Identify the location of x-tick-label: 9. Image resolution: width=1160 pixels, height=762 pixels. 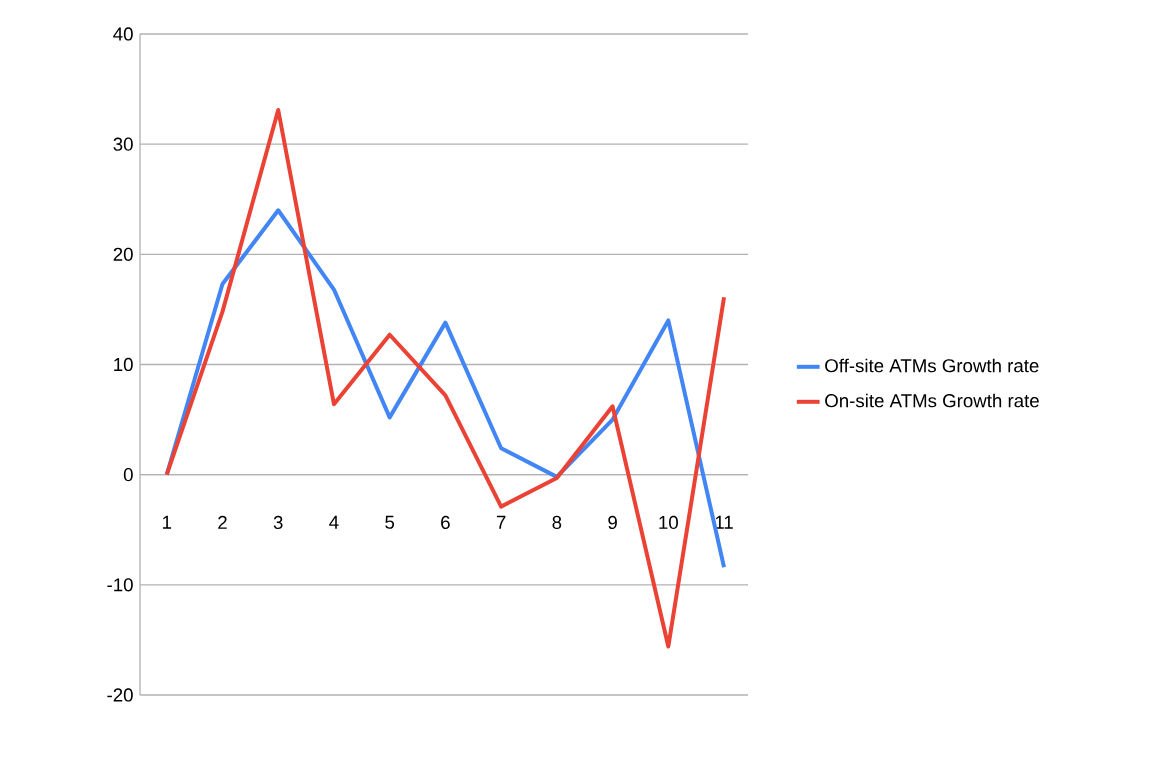
(612, 522).